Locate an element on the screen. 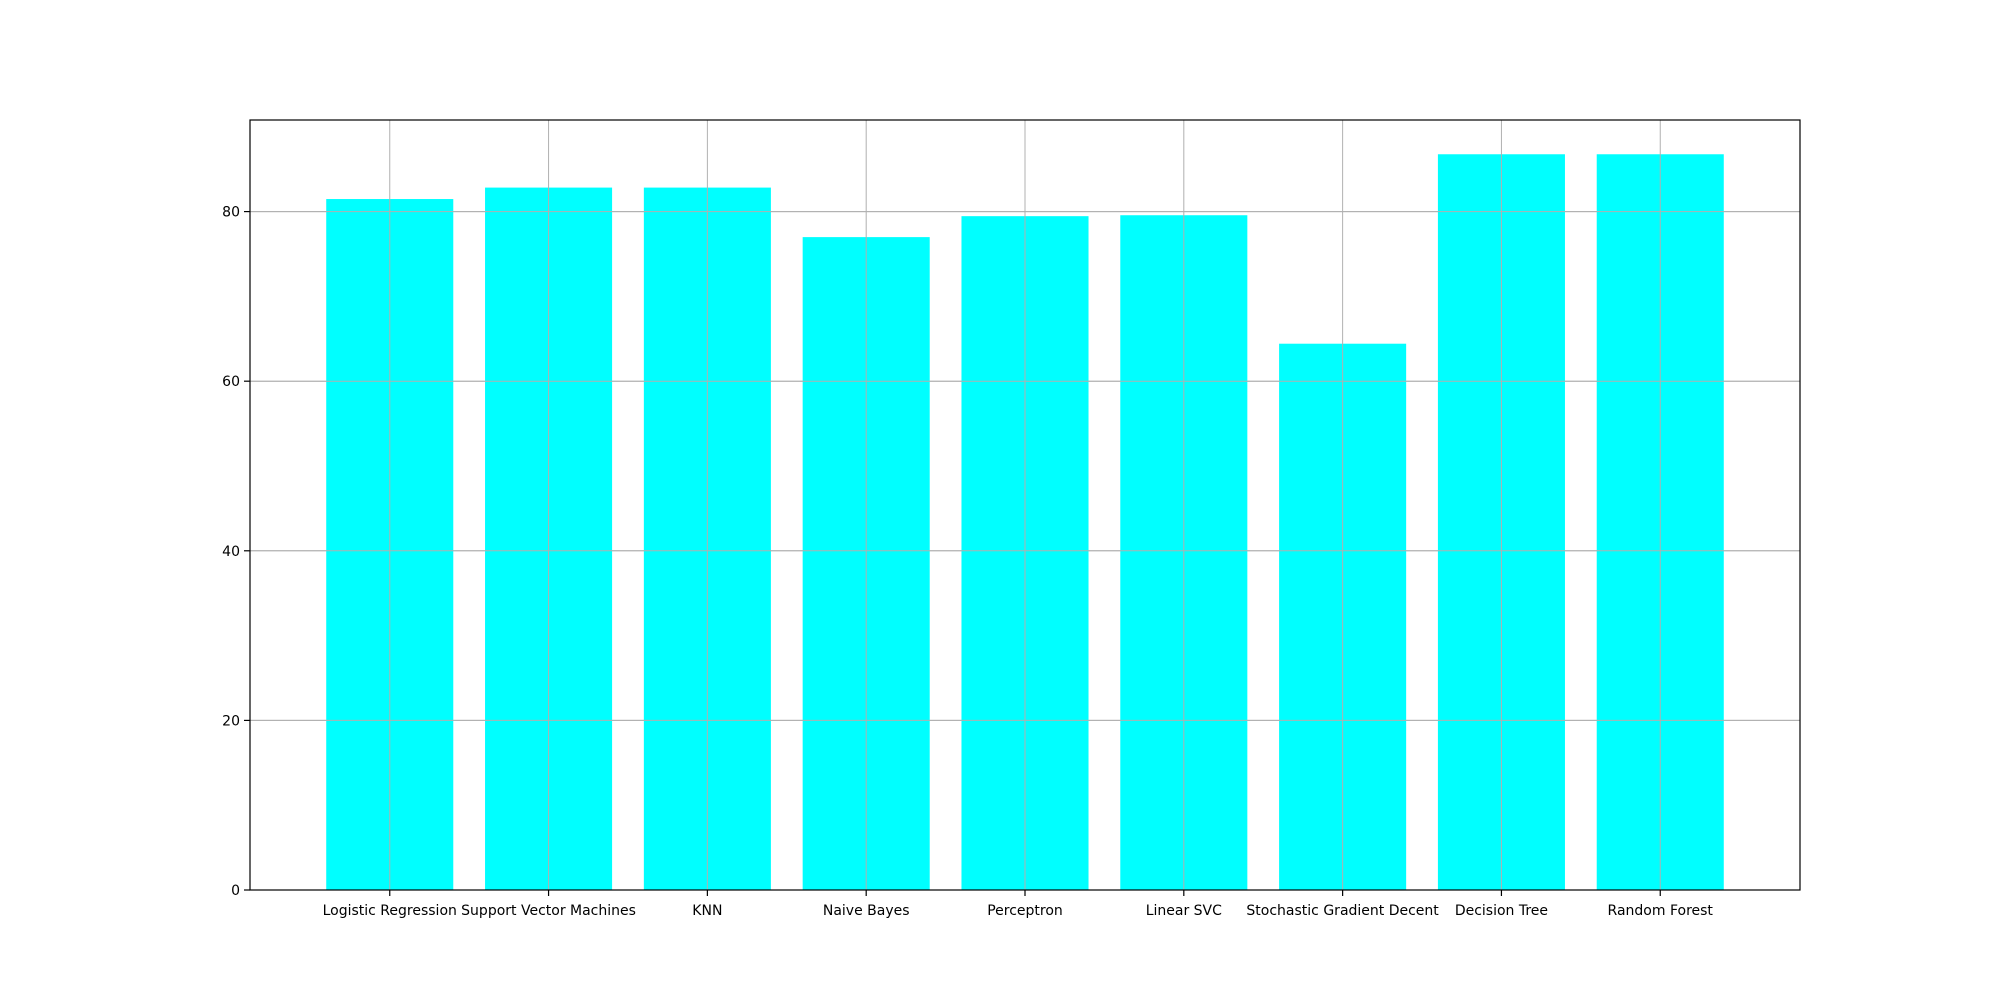 This screenshot has height=1004, width=2000. y-tick-label: 80 is located at coordinates (231, 213).